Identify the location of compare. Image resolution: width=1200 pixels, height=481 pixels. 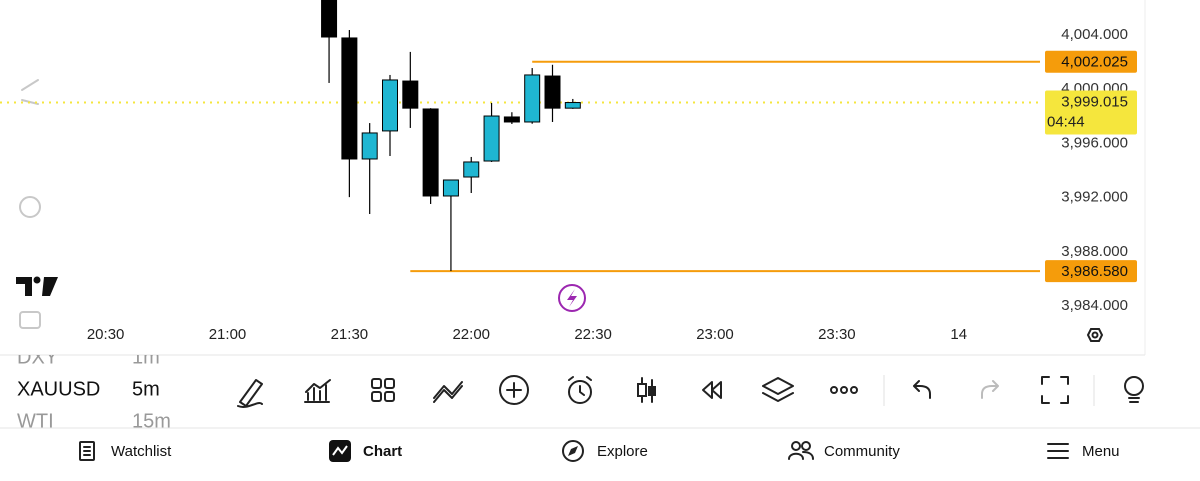
(448, 392).